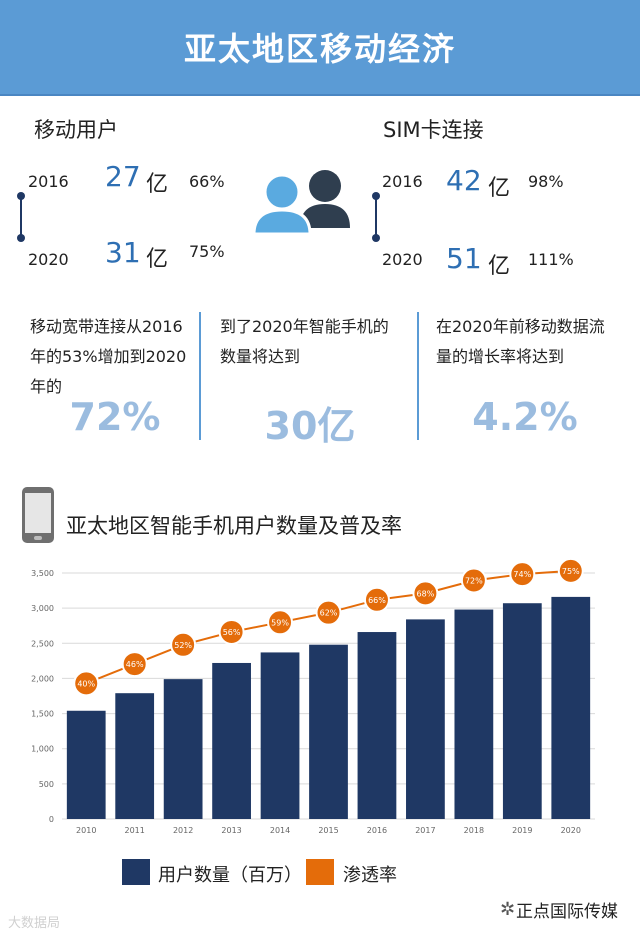  What do you see at coordinates (260, 356) in the screenshot?
I see `stat-line: 数量将达到` at bounding box center [260, 356].